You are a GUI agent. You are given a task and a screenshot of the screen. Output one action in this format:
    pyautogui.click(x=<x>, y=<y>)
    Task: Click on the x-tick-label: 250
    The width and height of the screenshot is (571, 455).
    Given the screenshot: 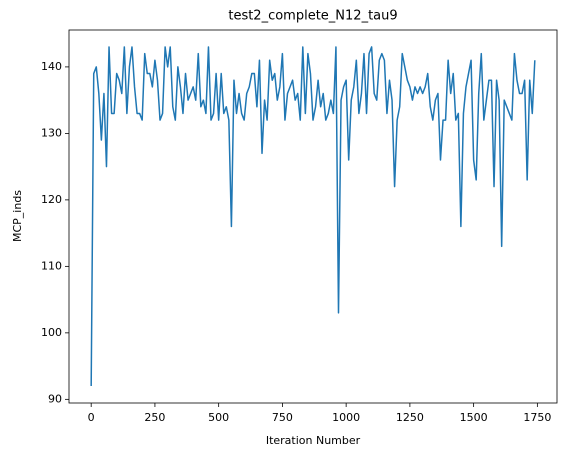 What is the action you would take?
    pyautogui.click(x=154, y=417)
    